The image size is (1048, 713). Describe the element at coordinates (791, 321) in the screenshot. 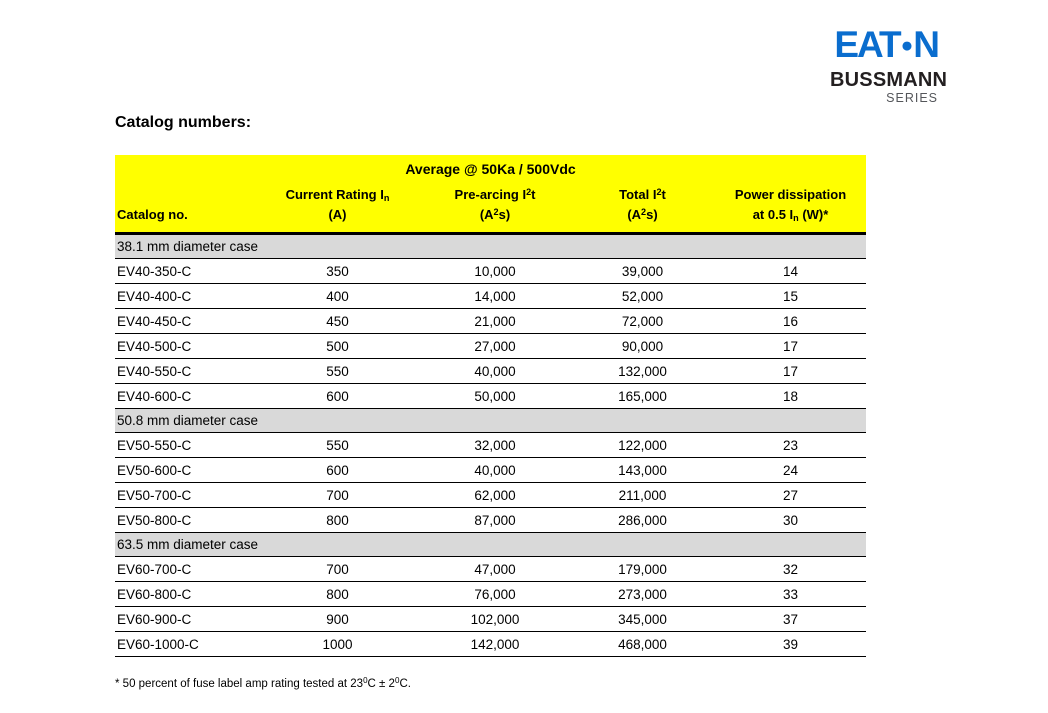

I see `value-cell: 16` at that location.